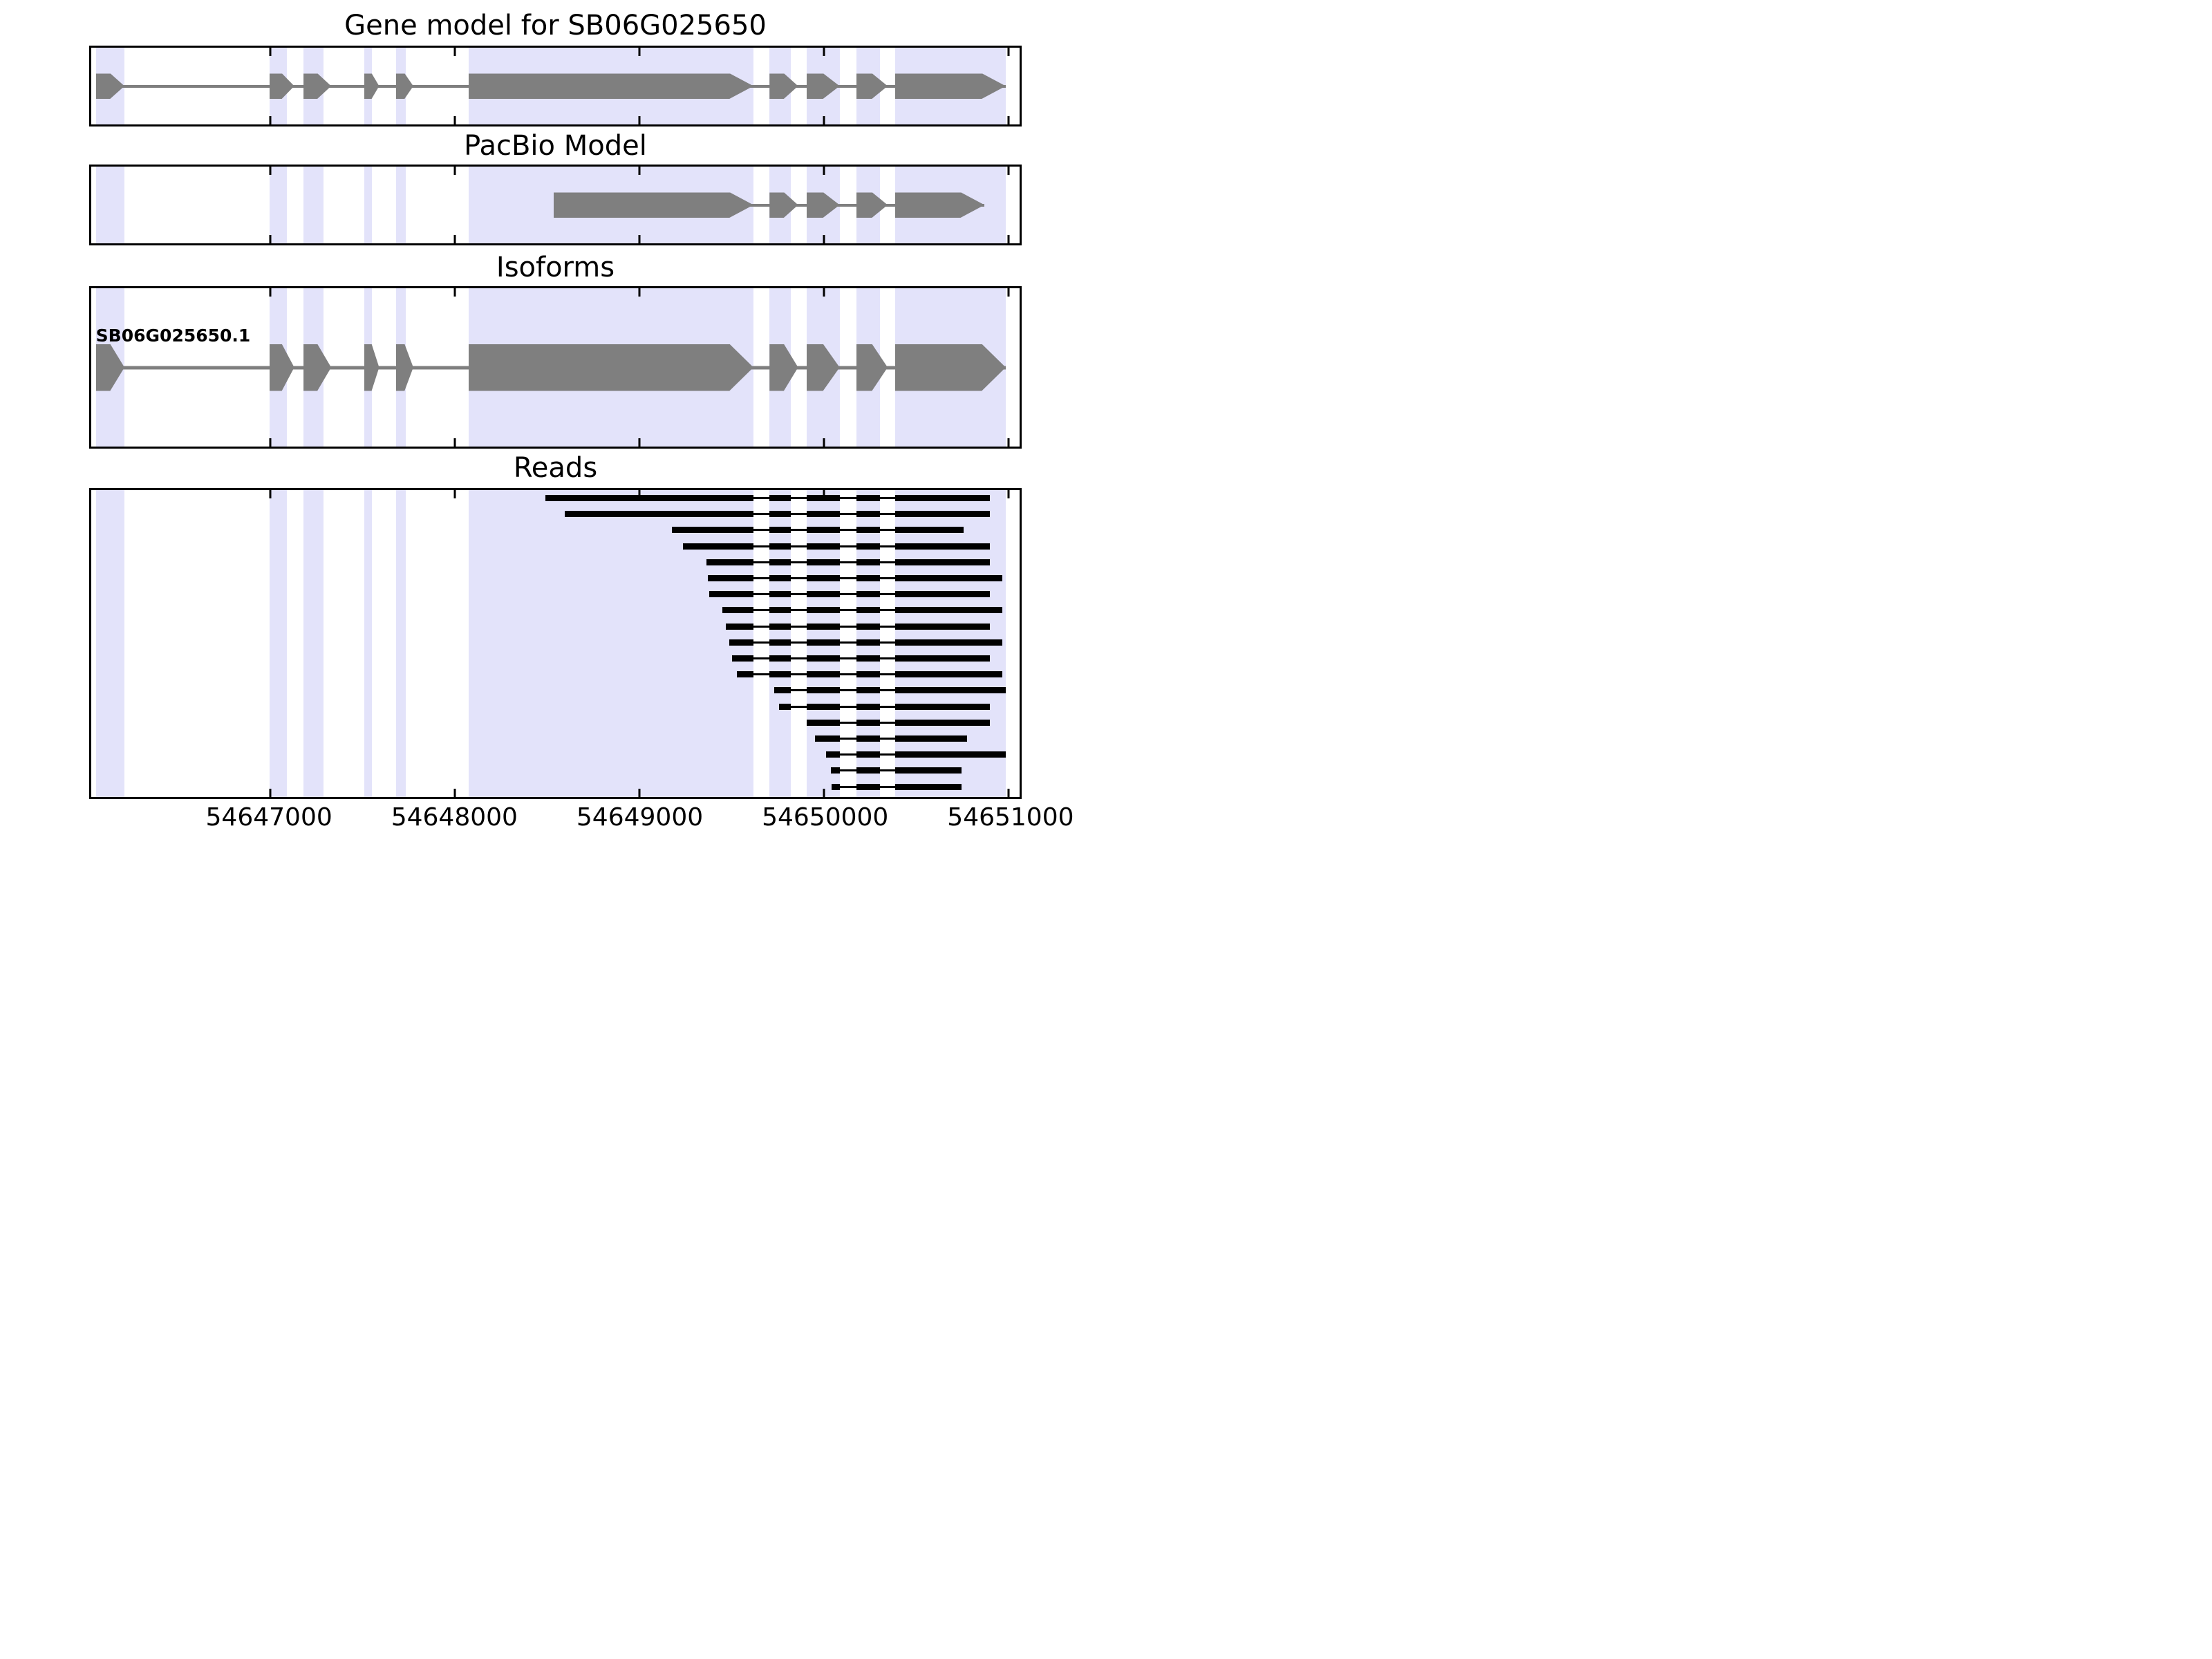 The image size is (2212, 1659). Describe the element at coordinates (555, 86) in the screenshot. I see `panel-gene-model` at that location.